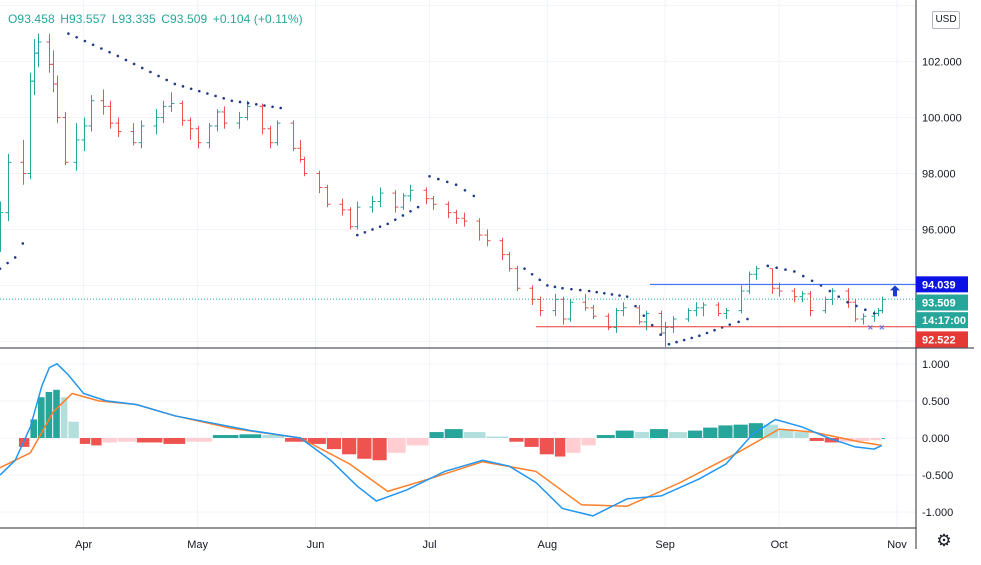 Image resolution: width=981 pixels, height=565 pixels. What do you see at coordinates (897, 545) in the screenshot?
I see `x-tick-label: Nov` at bounding box center [897, 545].